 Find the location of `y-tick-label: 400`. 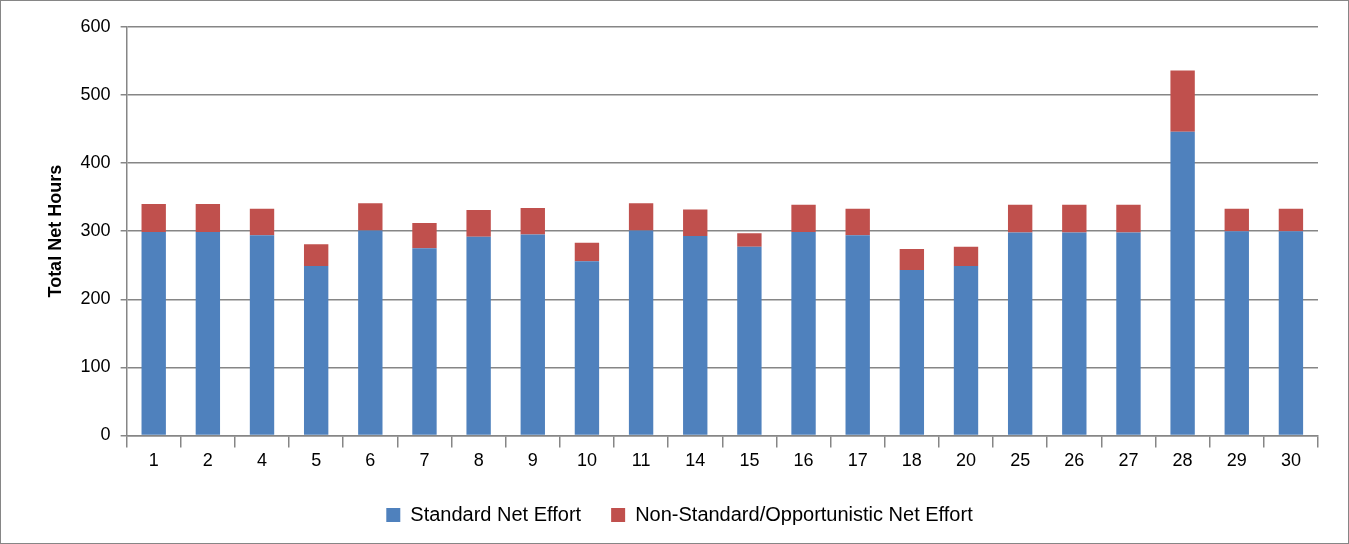

y-tick-label: 400 is located at coordinates (95, 162).